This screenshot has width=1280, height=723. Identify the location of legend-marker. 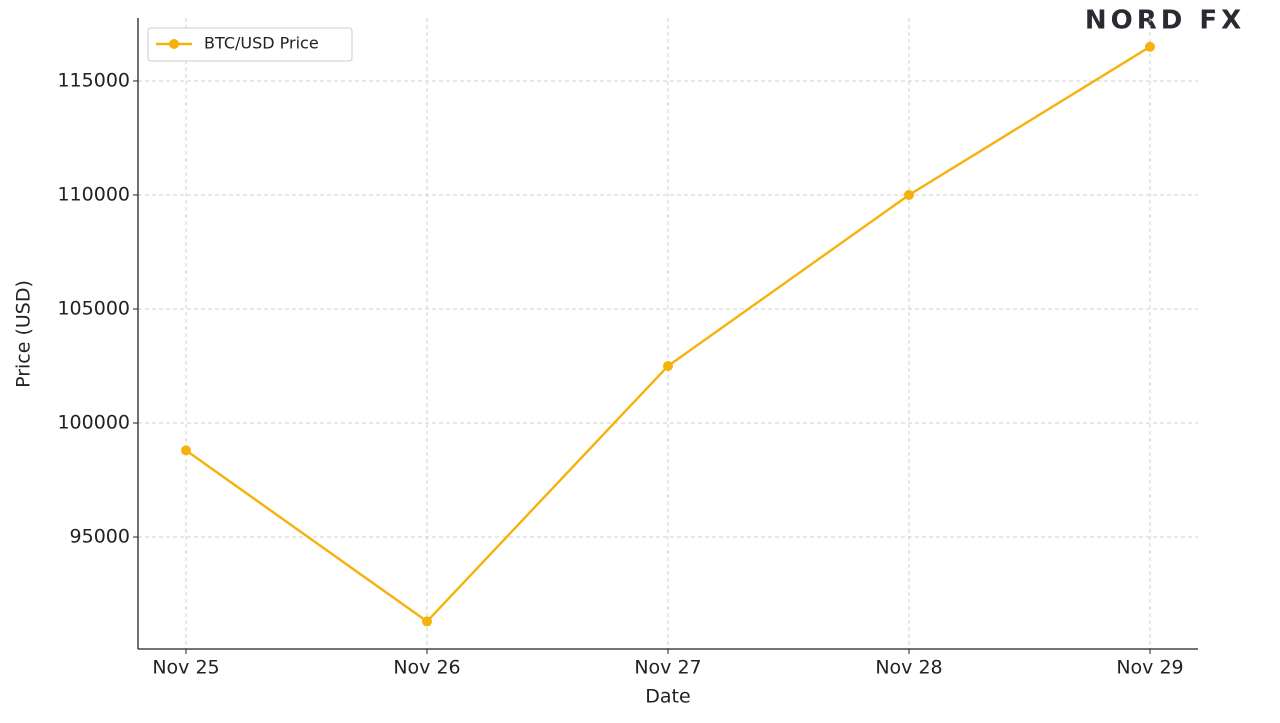
(174, 44).